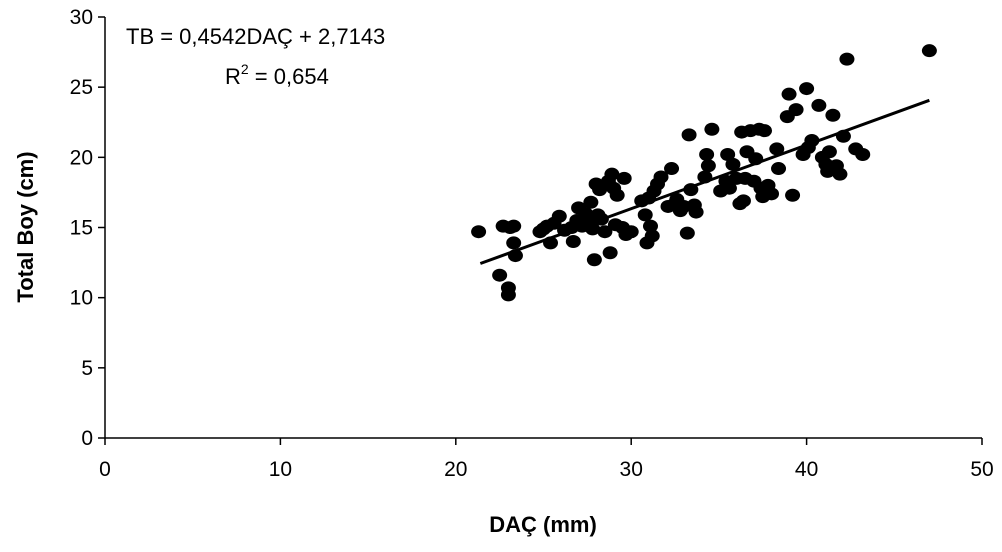  I want to click on r-squared-label: R2 = 0,654, so click(277, 75).